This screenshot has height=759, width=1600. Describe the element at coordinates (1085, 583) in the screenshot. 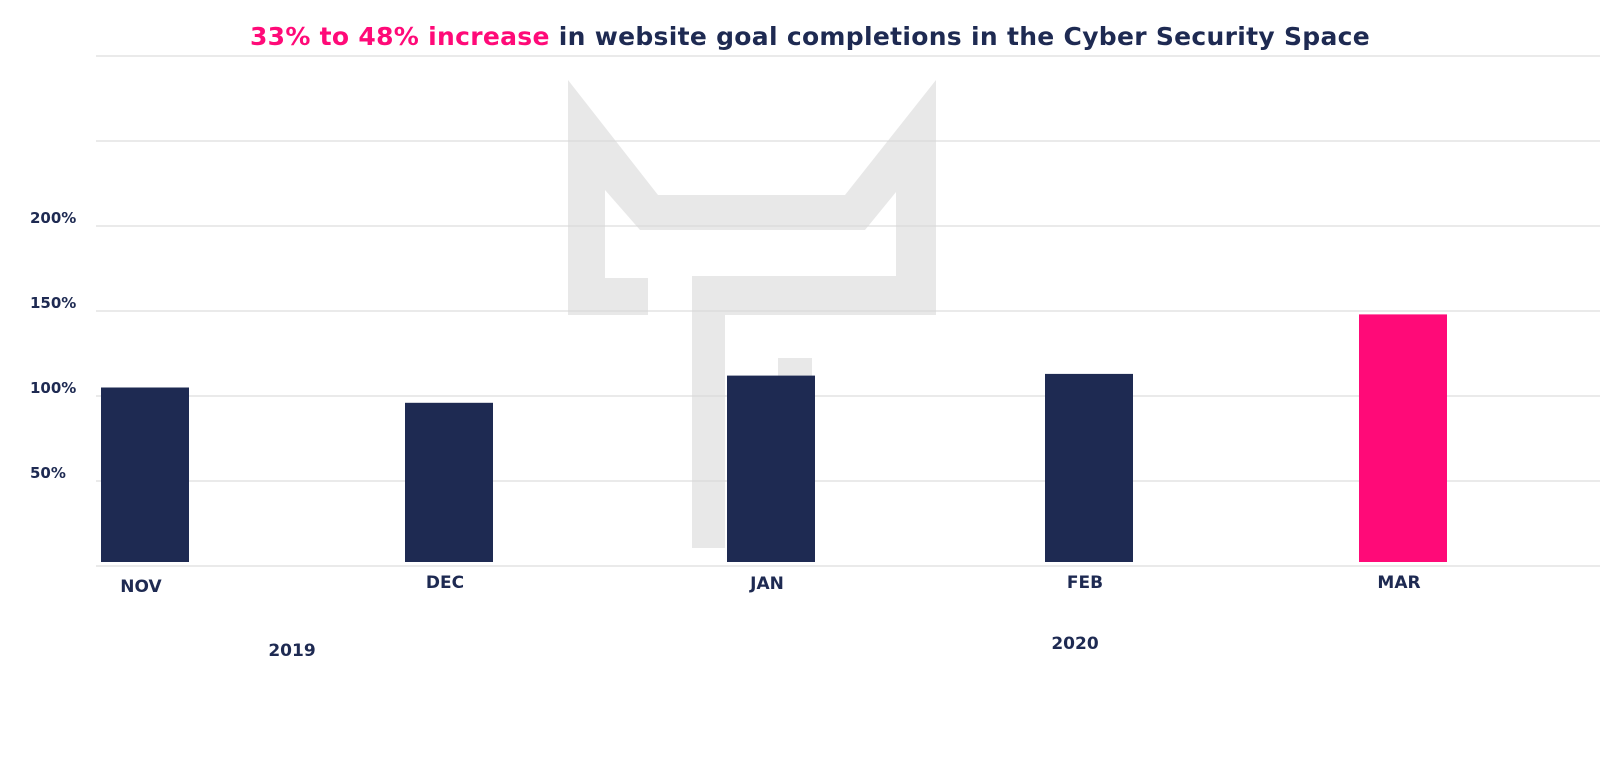

I see `x-tick-label: FEB` at that location.